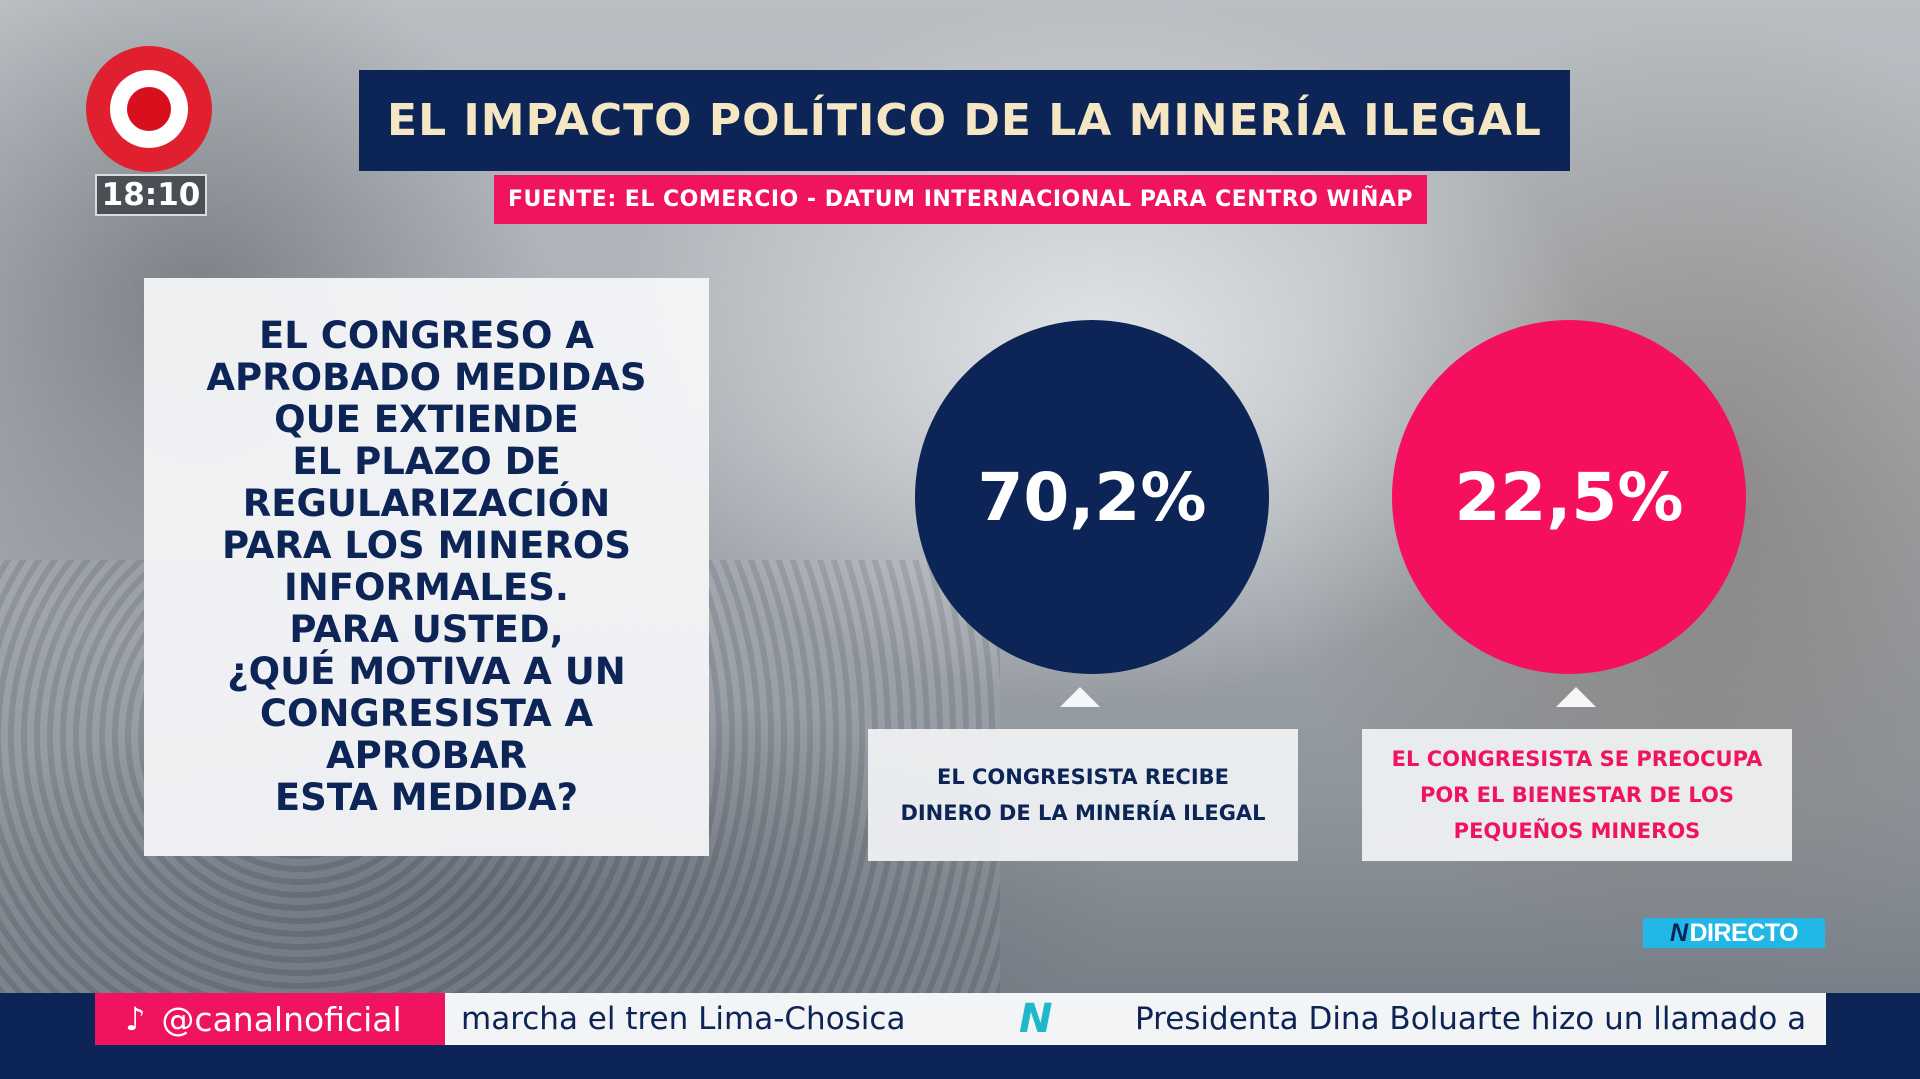 The width and height of the screenshot is (1920, 1079). What do you see at coordinates (964, 120) in the screenshot?
I see `headline-title: EL IMPACTO POLÍTICO DE LA MINERÍA ILEGAL` at bounding box center [964, 120].